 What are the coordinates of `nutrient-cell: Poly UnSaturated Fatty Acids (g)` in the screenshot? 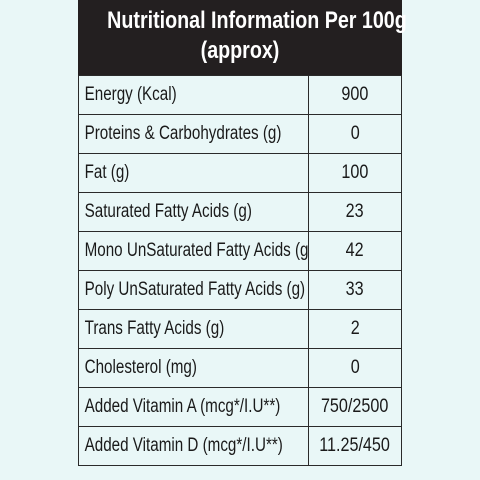 It's located at (193, 290).